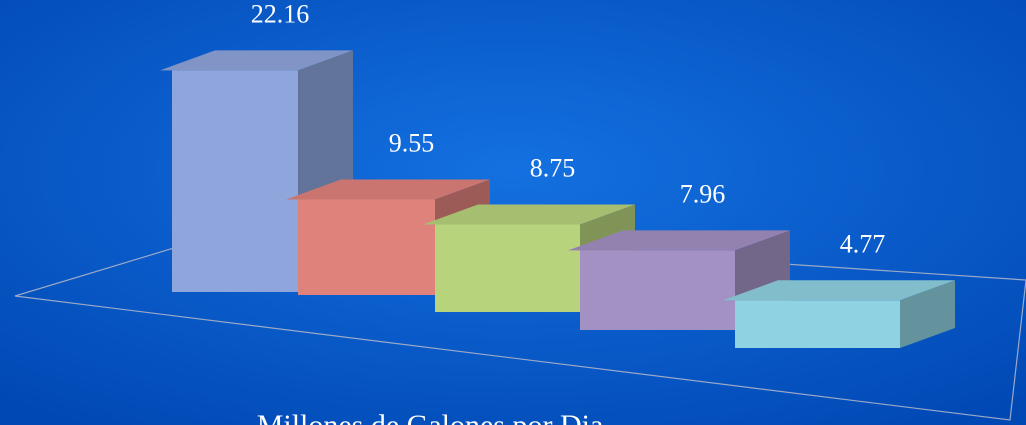  Describe the element at coordinates (863, 243) in the screenshot. I see `value-label: 4.77` at that location.